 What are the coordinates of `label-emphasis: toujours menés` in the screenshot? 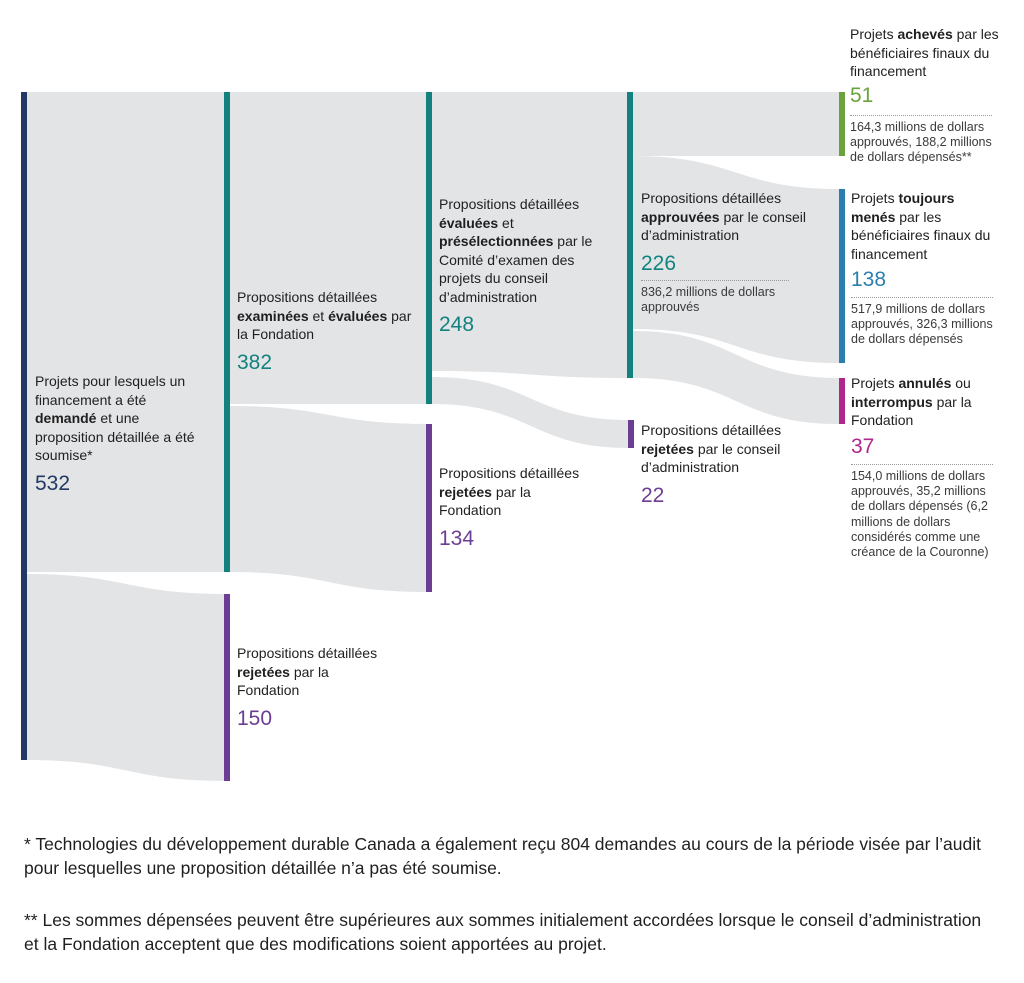 It's located at (903, 207).